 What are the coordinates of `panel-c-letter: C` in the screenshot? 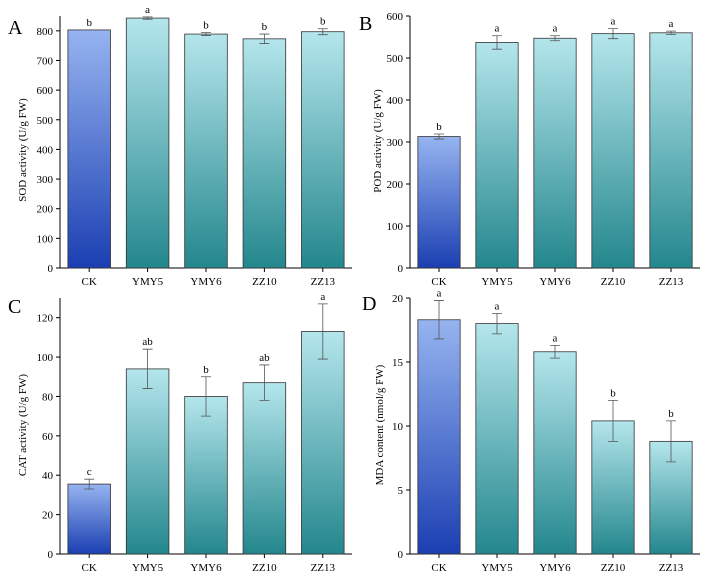 It's located at (14, 307).